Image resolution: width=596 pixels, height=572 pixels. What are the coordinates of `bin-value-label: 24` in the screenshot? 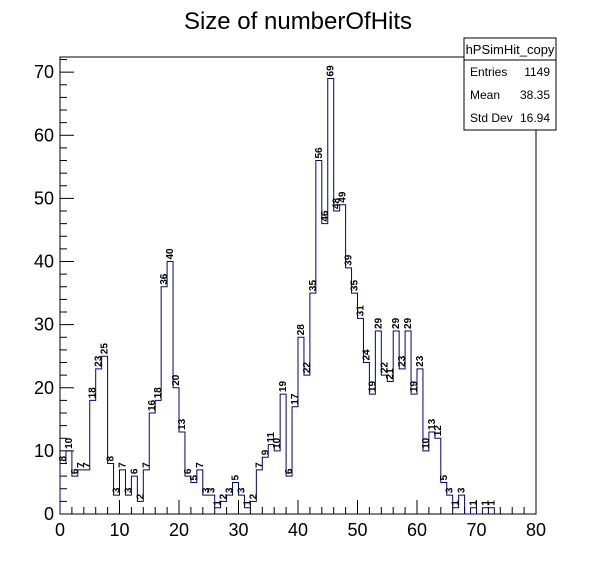 It's located at (366, 355).